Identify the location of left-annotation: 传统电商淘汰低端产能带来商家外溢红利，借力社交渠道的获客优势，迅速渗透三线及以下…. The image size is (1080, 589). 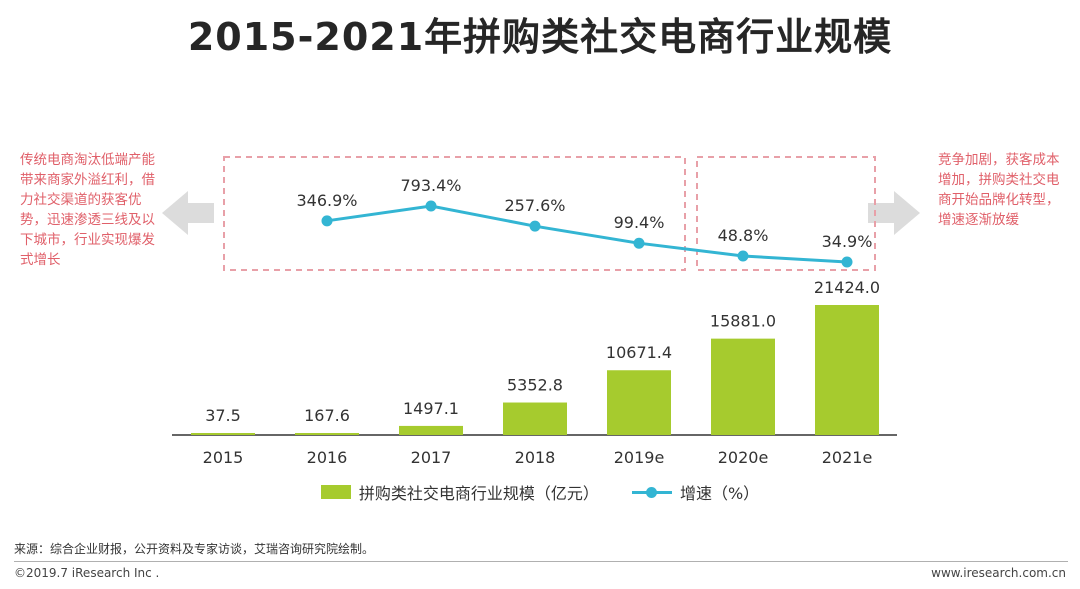
(87, 210).